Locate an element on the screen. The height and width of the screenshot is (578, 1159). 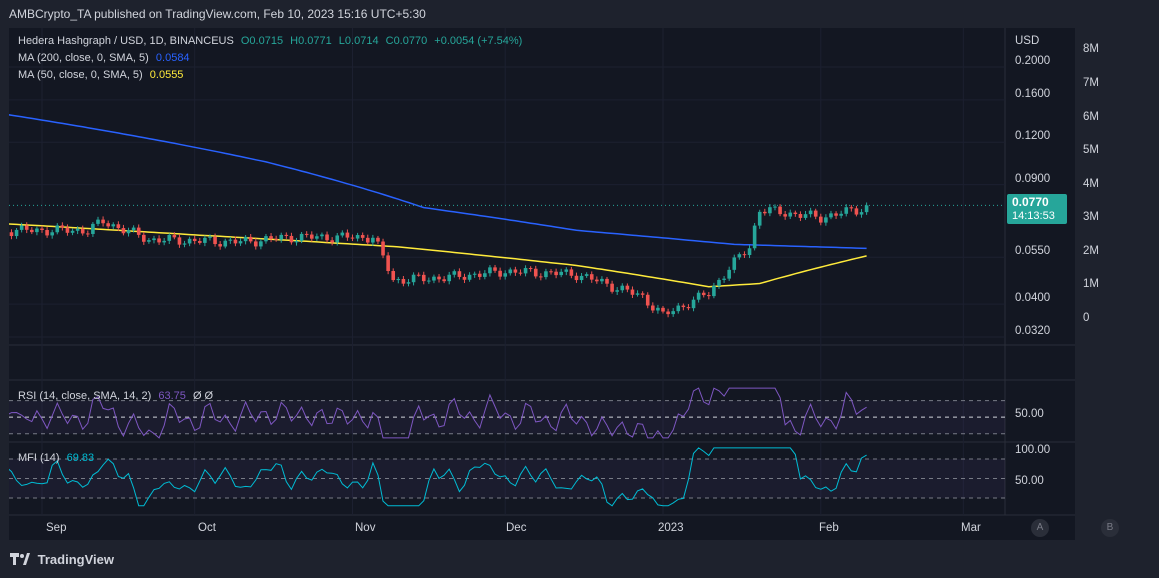
price-tick: 0.0320 is located at coordinates (1033, 331).